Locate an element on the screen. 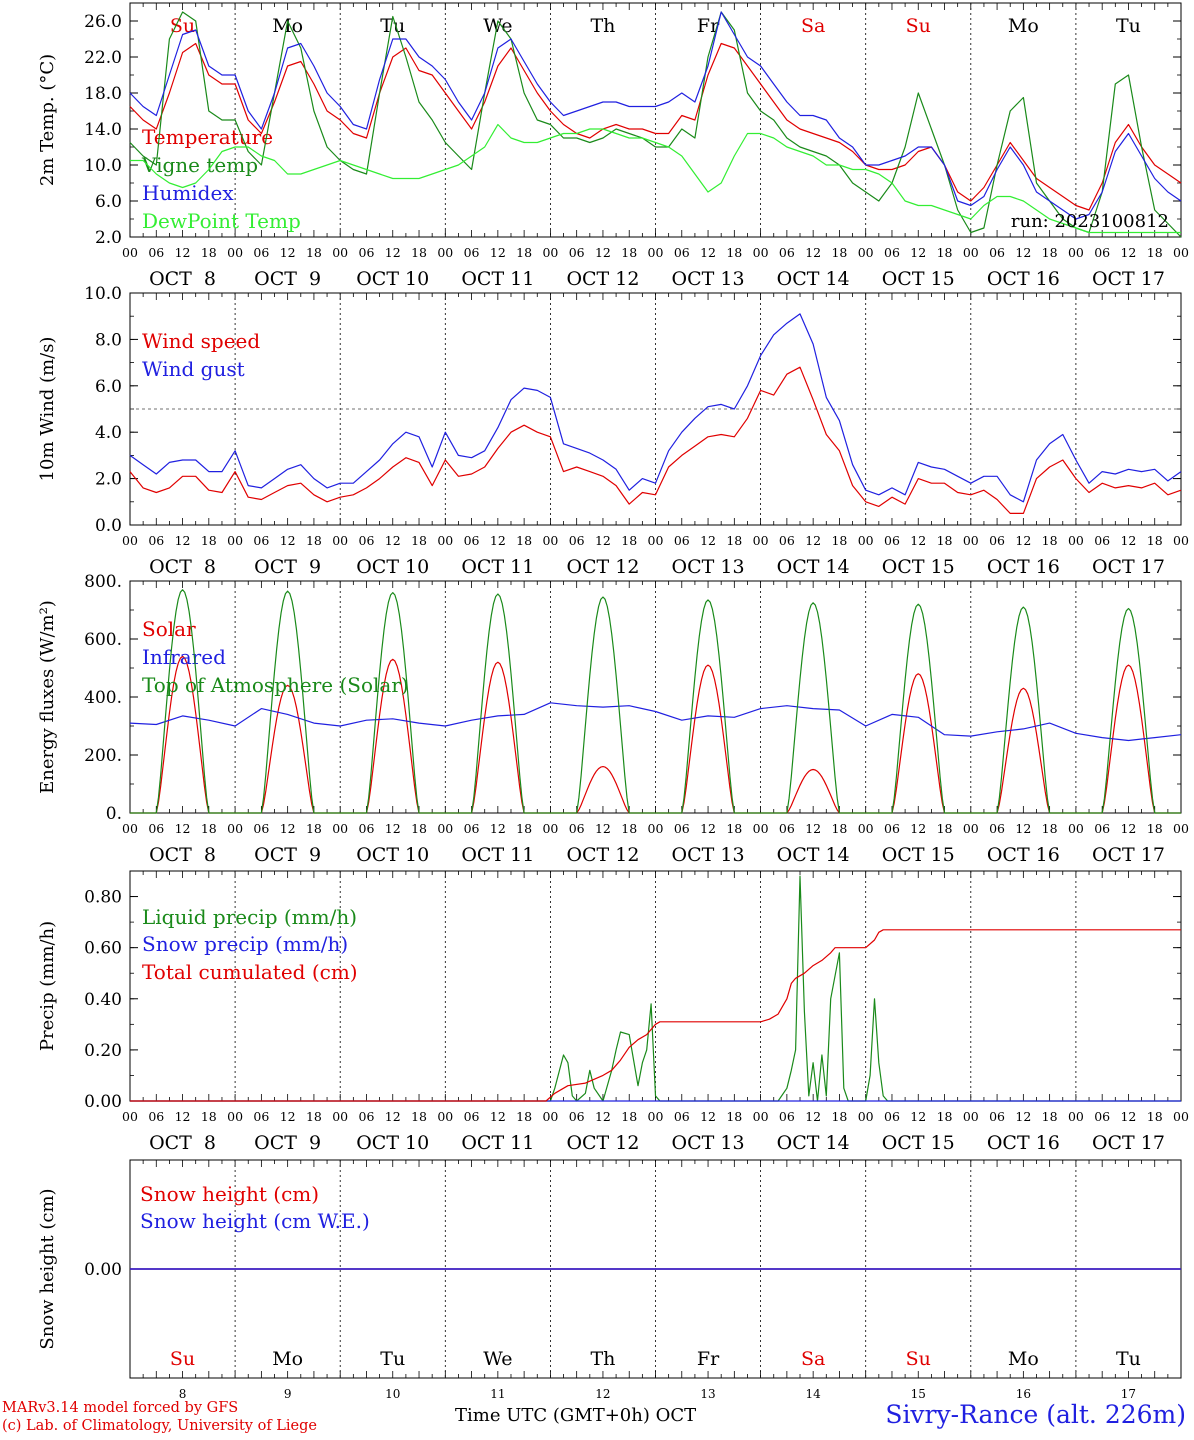 The width and height of the screenshot is (1194, 1440). legend-entry-infrared: Infrared is located at coordinates (184, 657).